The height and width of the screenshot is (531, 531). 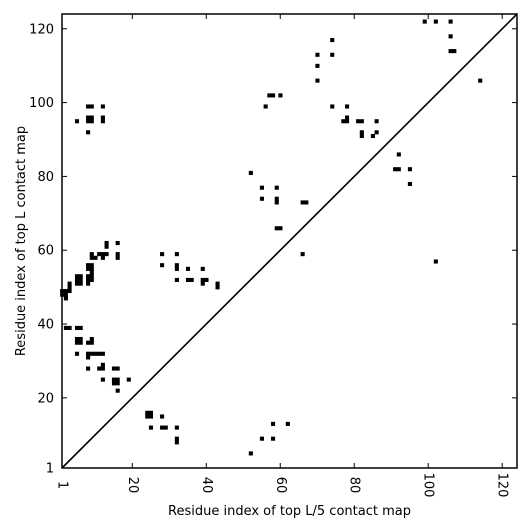 I want to click on x-axis-label: Residue index of top L/5 contact map, so click(x=289, y=511).